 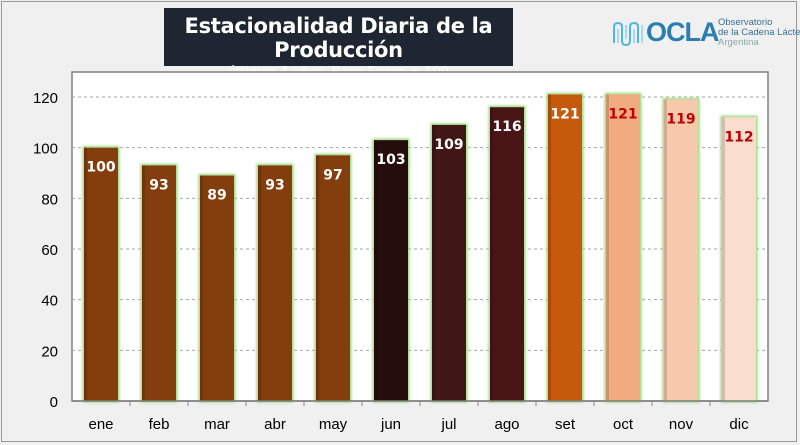 What do you see at coordinates (507, 254) in the screenshot?
I see `bar-ago` at bounding box center [507, 254].